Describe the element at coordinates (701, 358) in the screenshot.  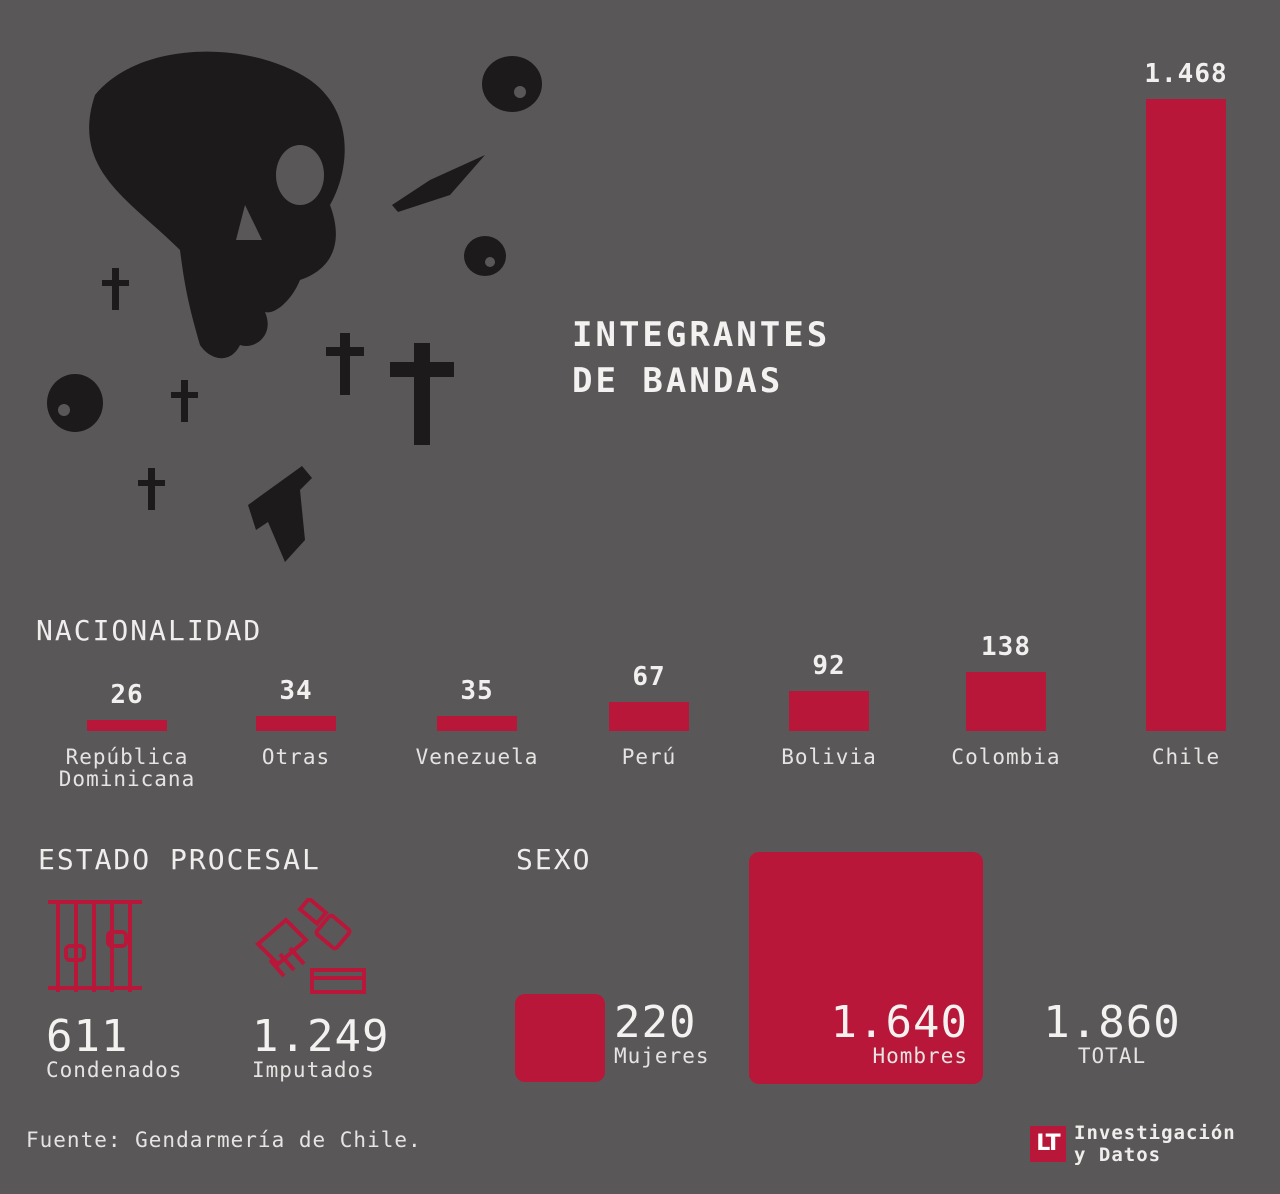
I see `chart-title: INTEGRANTES DE BANDAS` at that location.